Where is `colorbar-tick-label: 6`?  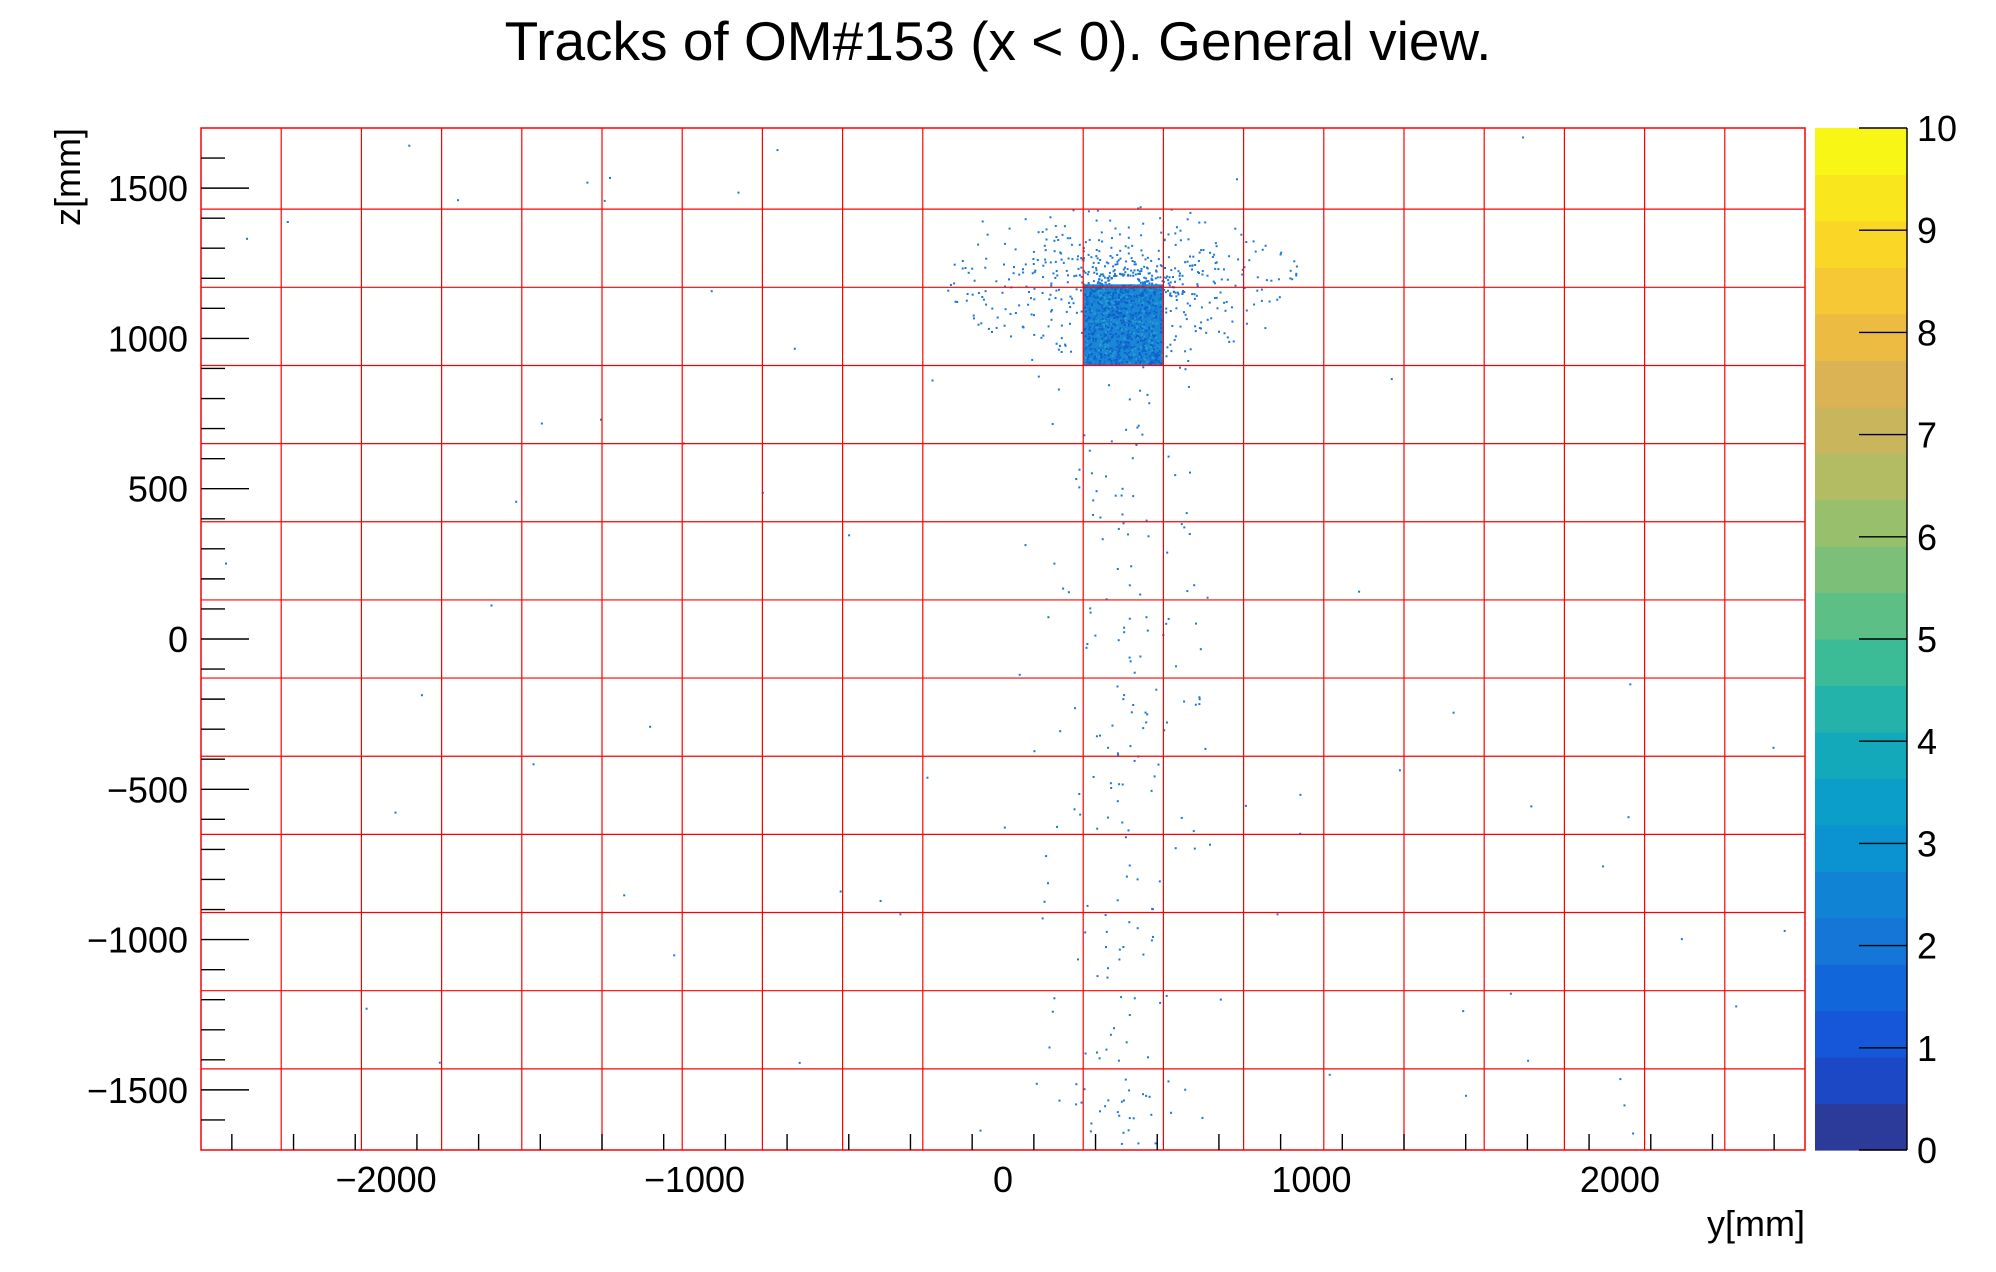 colorbar-tick-label: 6 is located at coordinates (1927, 537).